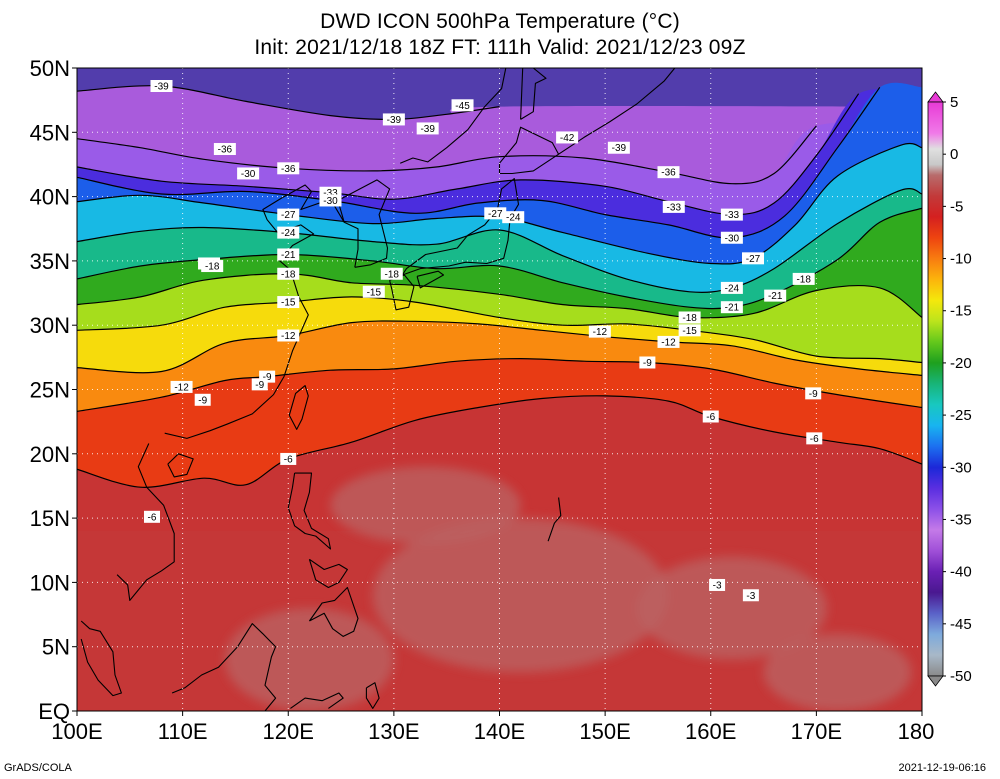 Image resolution: width=1000 pixels, height=779 pixels. Describe the element at coordinates (50, 390) in the screenshot. I see `lat-tick-label: 25N` at that location.